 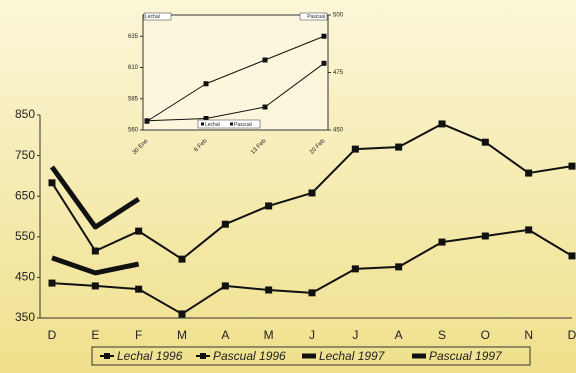 What do you see at coordinates (25, 277) in the screenshot?
I see `y-tick-label: 450` at bounding box center [25, 277].